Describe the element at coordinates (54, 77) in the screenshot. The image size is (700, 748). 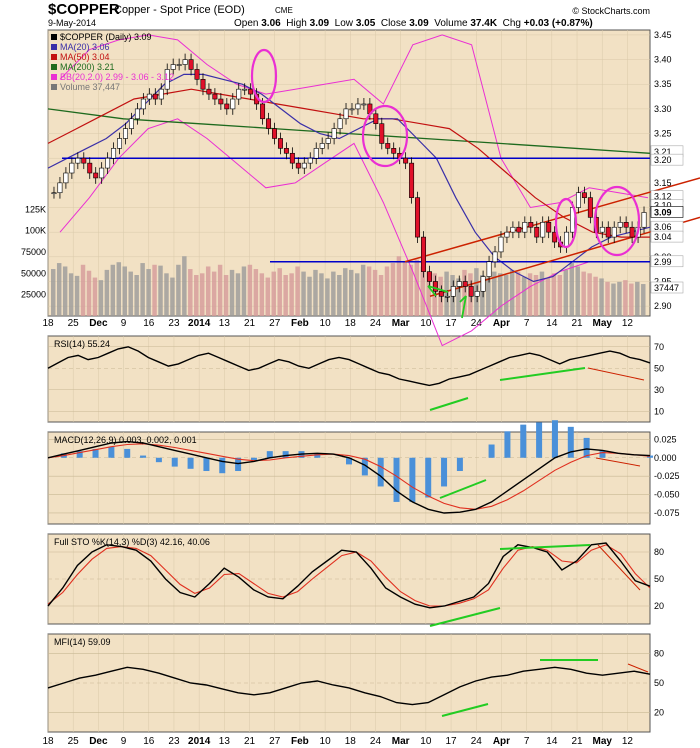
I see `legend-swatch` at that location.